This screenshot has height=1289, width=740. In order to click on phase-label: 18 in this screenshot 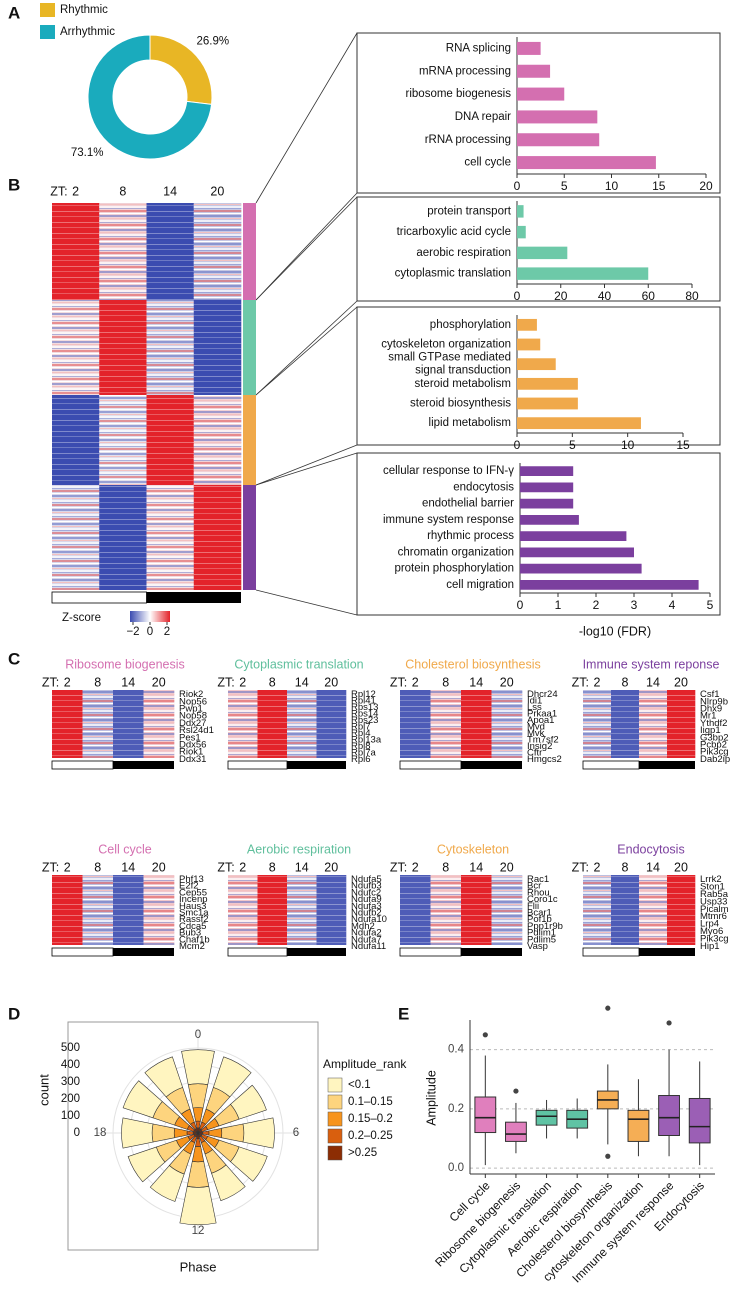, I will do `click(100, 1133)`.